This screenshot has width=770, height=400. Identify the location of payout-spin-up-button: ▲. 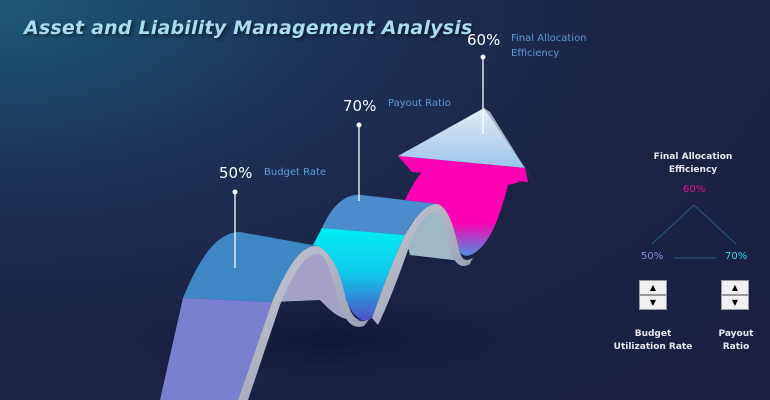
(735, 287).